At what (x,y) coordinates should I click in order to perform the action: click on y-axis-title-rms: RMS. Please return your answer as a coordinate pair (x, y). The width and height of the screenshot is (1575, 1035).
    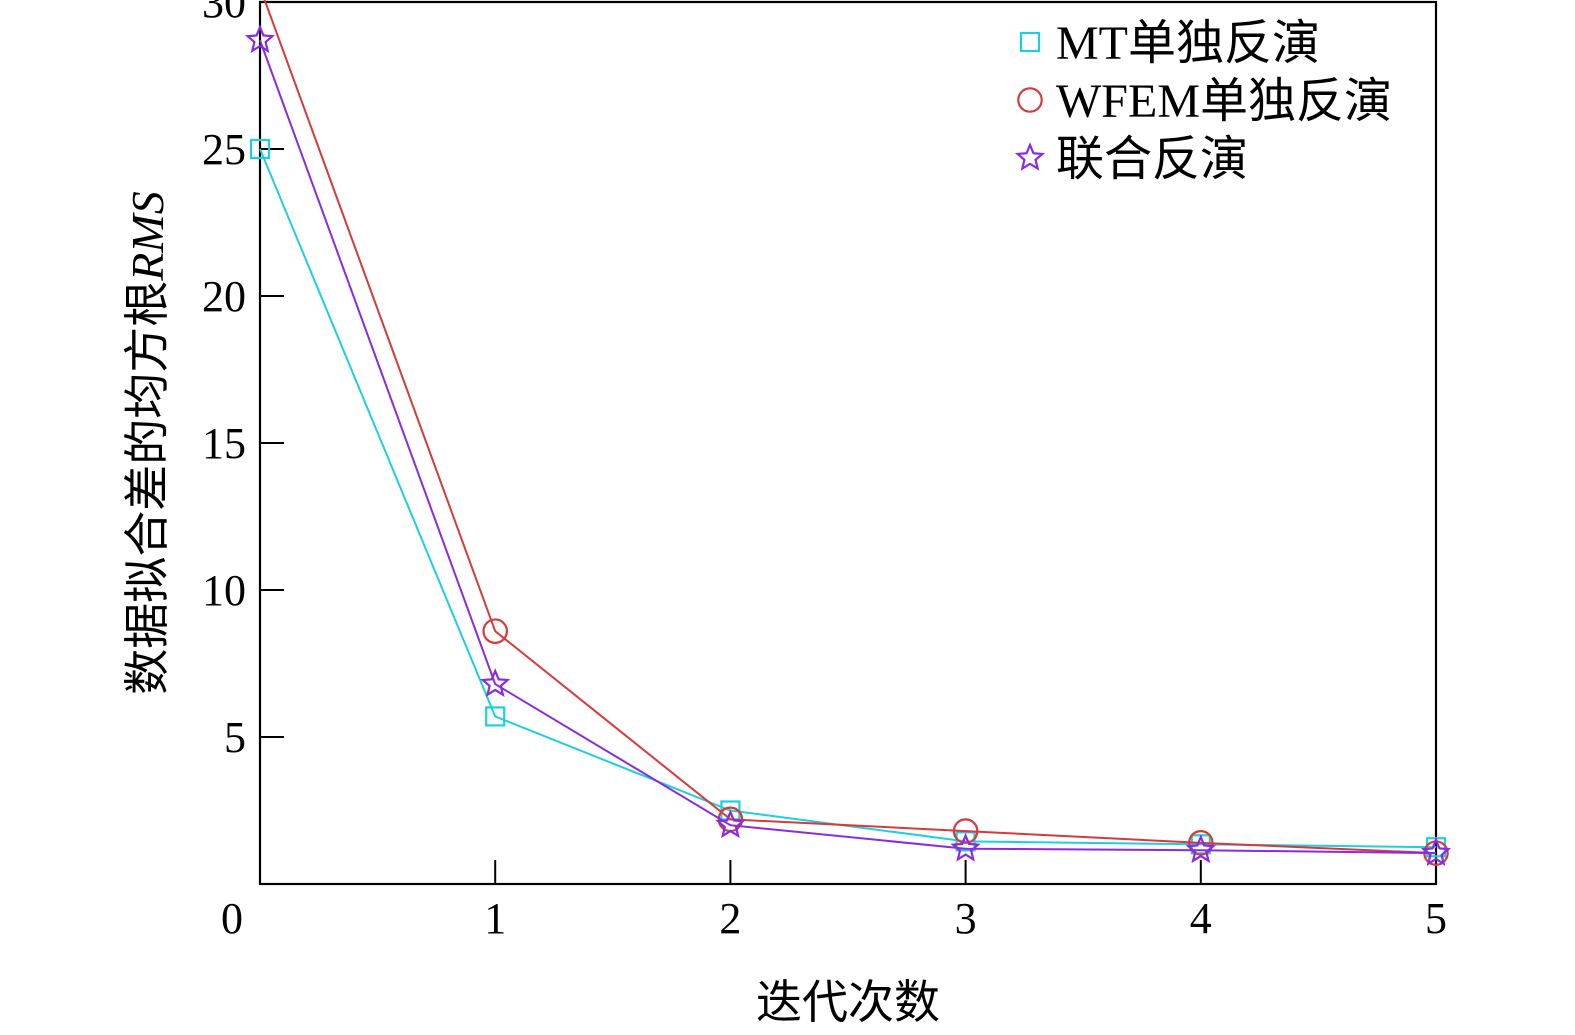
    Looking at the image, I should click on (147, 236).